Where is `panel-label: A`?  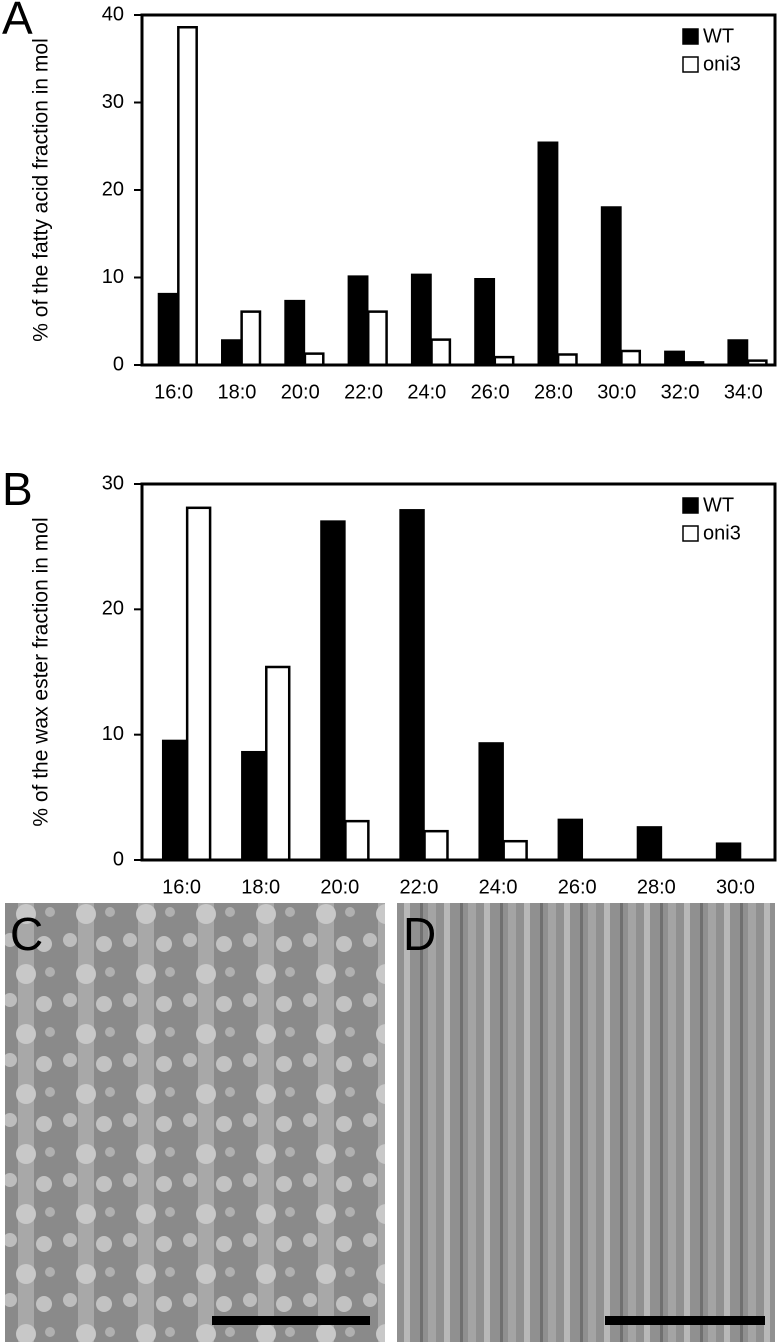
panel-label: A is located at coordinates (17, 22).